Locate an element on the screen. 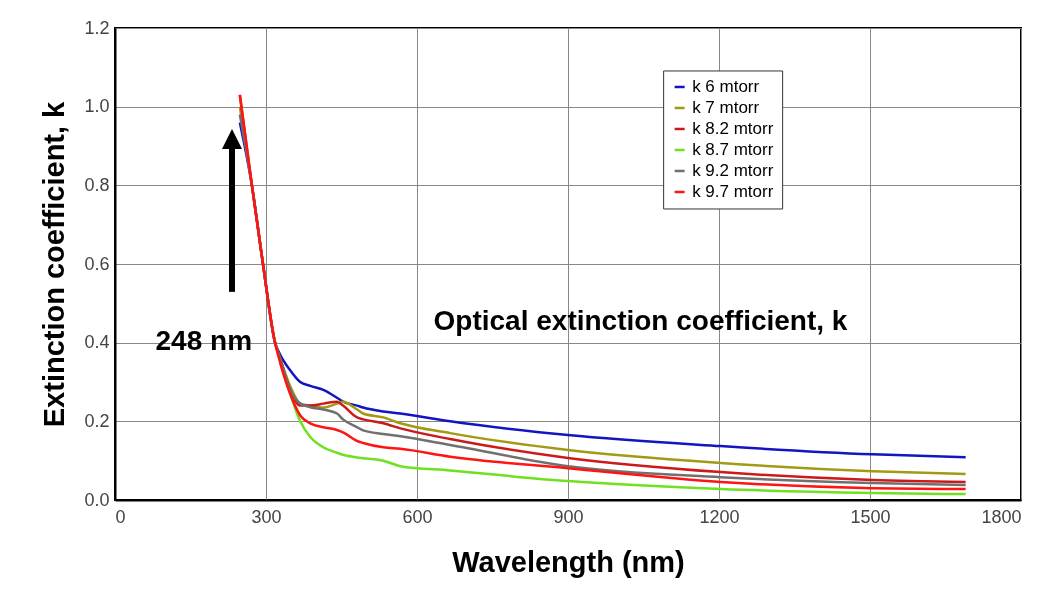 This screenshot has height=601, width=1047. y-tick-label: 0.0 is located at coordinates (97, 499).